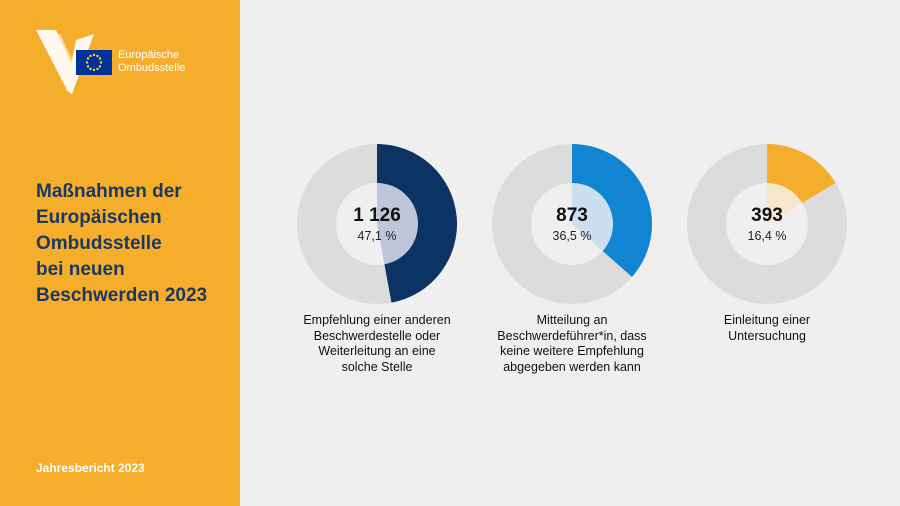 The image size is (900, 506). I want to click on title-line: Maßnahmen der, so click(109, 191).